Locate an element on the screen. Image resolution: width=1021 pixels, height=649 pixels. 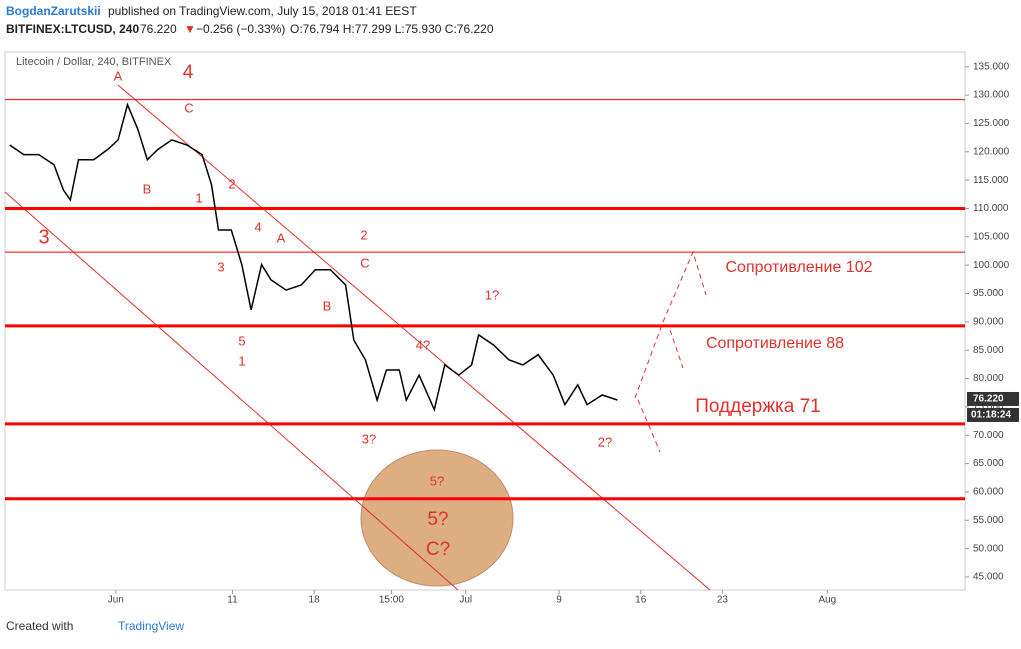
y-tick-label: 80.000 is located at coordinates (988, 378).